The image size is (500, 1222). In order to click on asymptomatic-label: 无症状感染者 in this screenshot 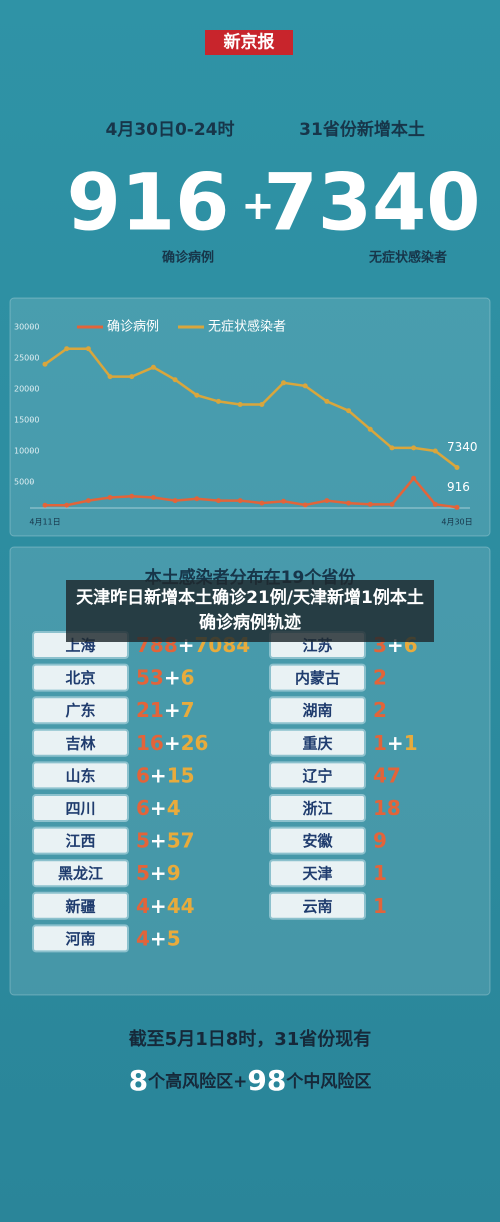, I will do `click(407, 258)`.